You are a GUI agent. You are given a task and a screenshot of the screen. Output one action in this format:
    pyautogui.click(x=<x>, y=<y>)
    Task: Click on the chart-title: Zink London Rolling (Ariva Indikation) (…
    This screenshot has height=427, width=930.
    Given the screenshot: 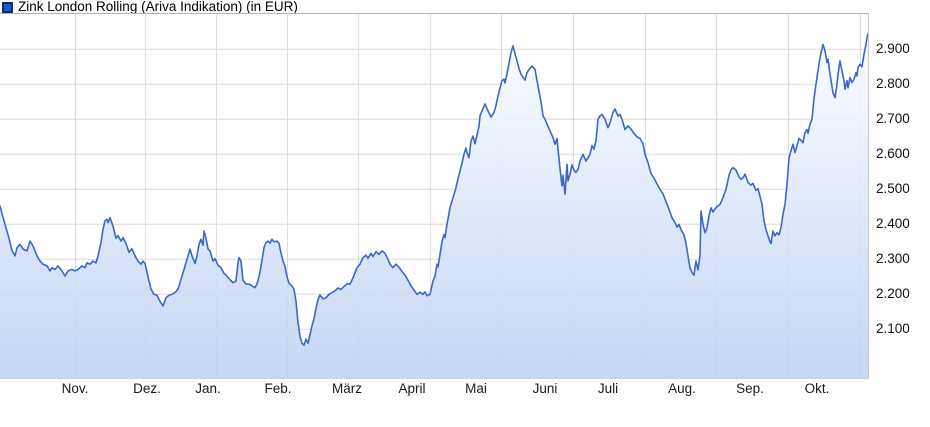 What is the action you would take?
    pyautogui.click(x=158, y=7)
    